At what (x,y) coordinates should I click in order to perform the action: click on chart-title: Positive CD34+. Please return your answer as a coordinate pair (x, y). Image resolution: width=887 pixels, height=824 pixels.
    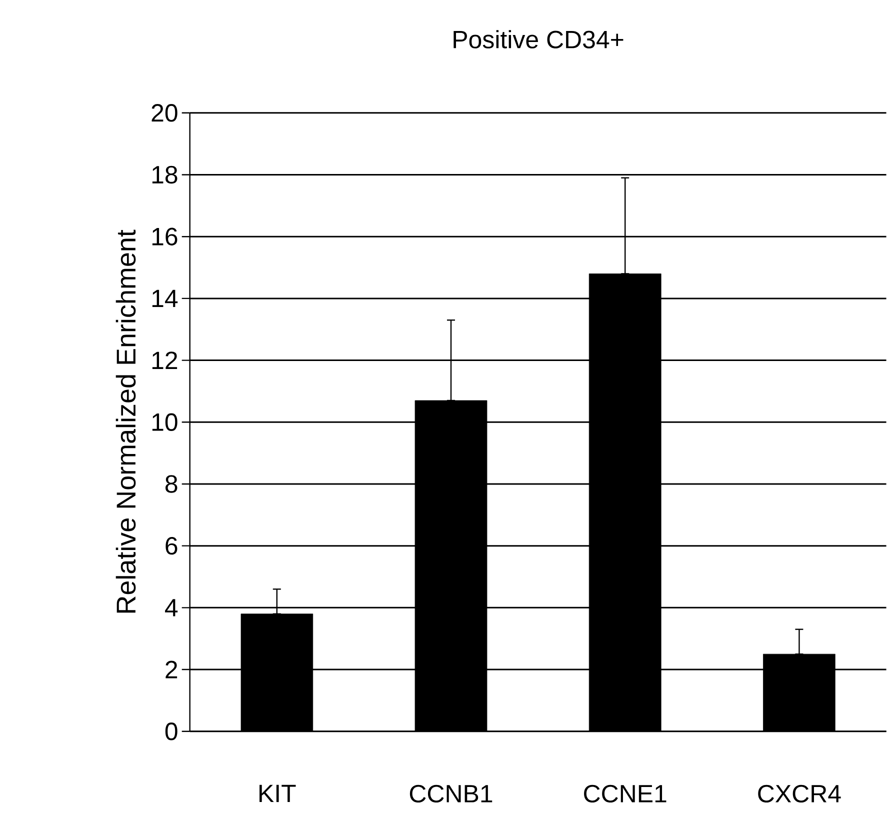
    Looking at the image, I should click on (539, 39).